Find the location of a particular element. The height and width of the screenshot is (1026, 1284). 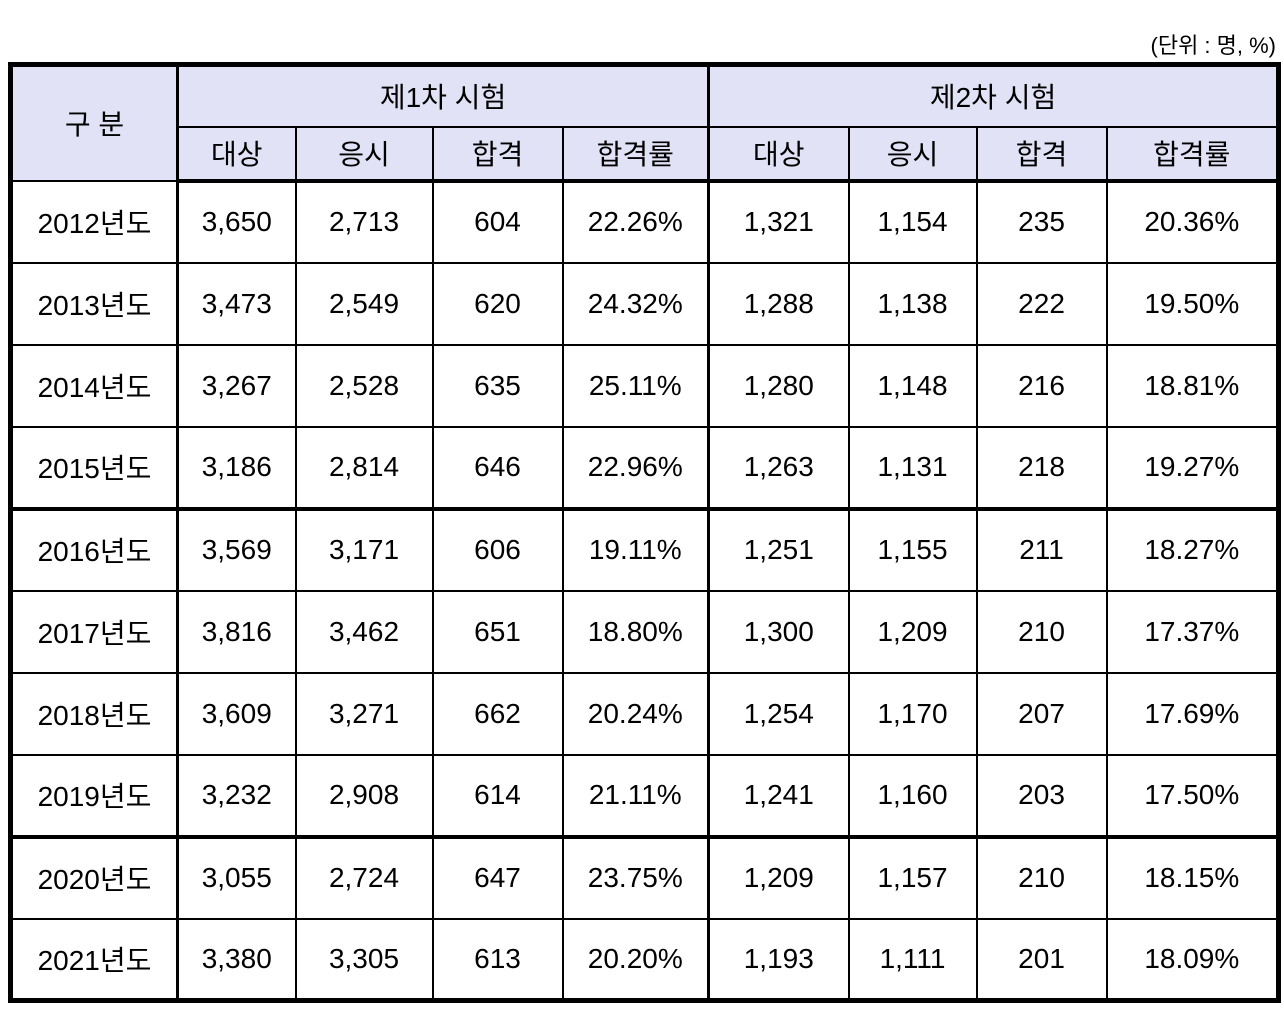

data-cell: 3,232 is located at coordinates (236, 796).